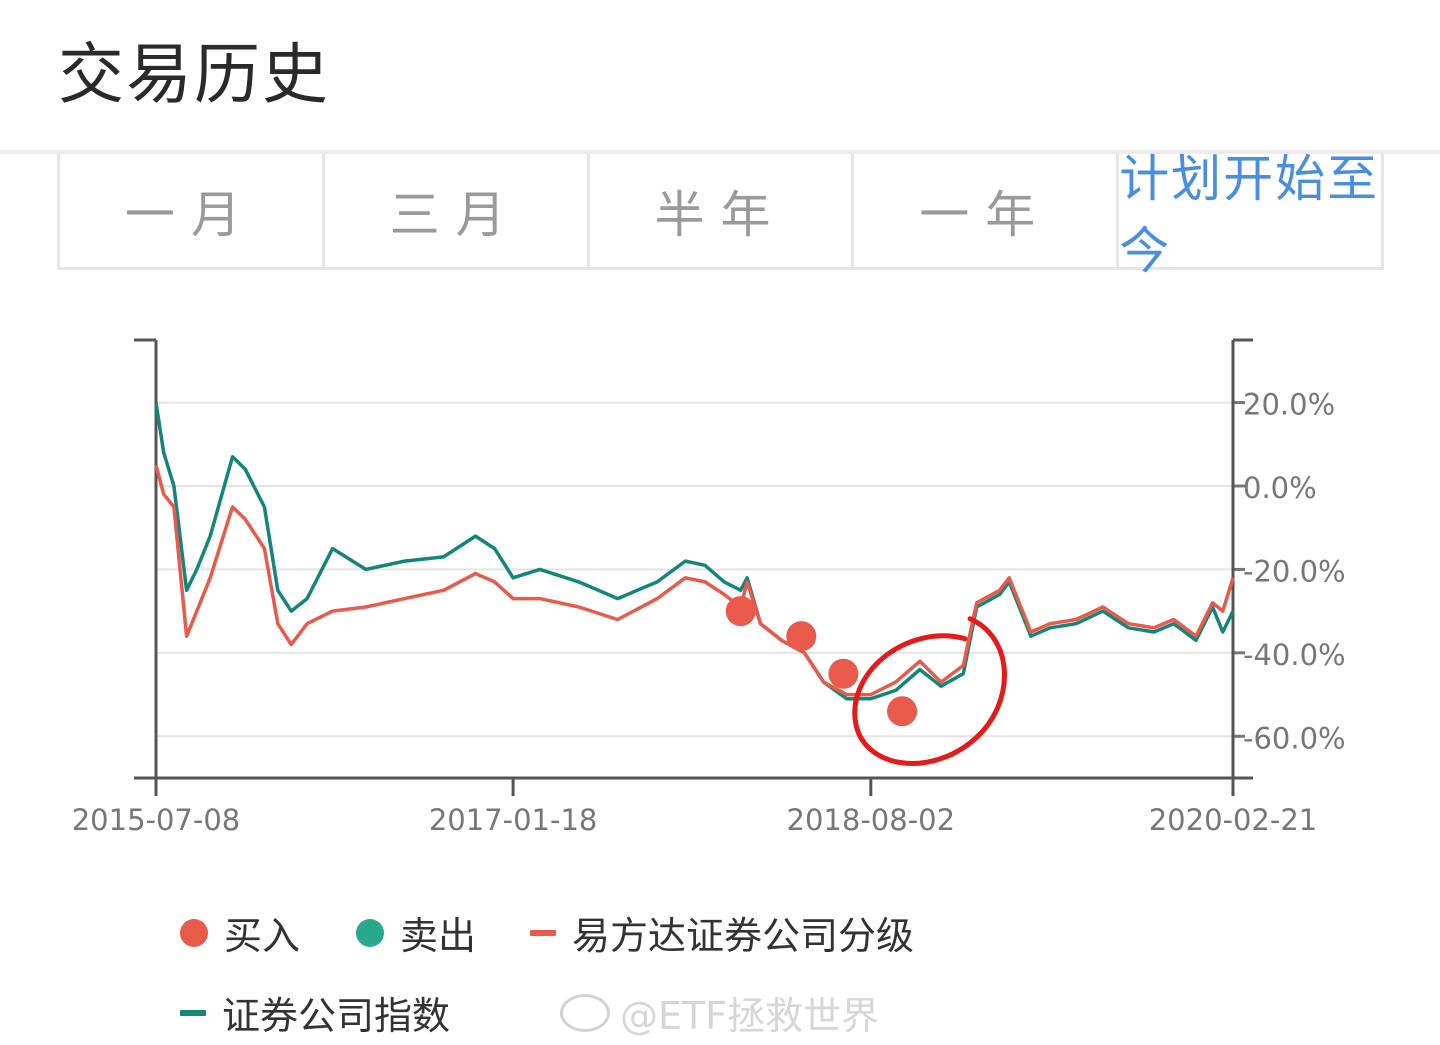  What do you see at coordinates (1294, 571) in the screenshot?
I see `y-tick-label: -20.0%` at bounding box center [1294, 571].